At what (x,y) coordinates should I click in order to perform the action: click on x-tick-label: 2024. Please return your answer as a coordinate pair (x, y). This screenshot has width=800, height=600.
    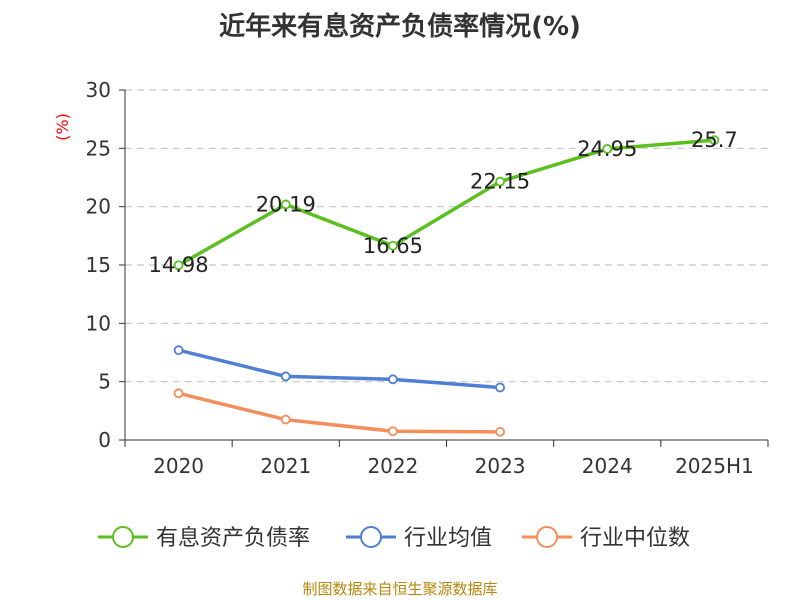
    Looking at the image, I should click on (607, 466).